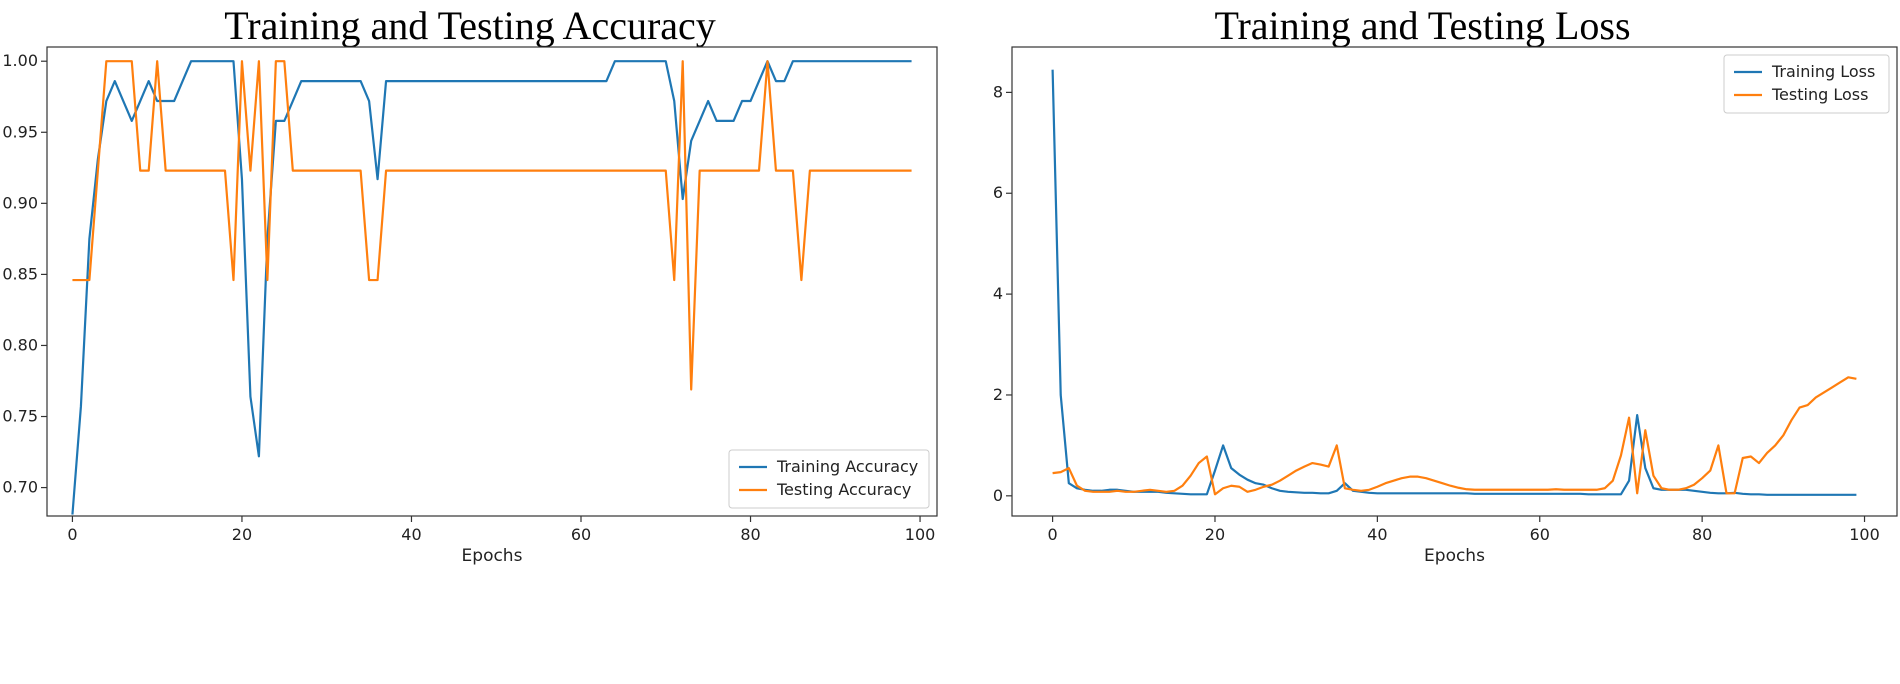  What do you see at coordinates (20, 273) in the screenshot?
I see `accuracy-y-tick-label: 0.85` at bounding box center [20, 273].